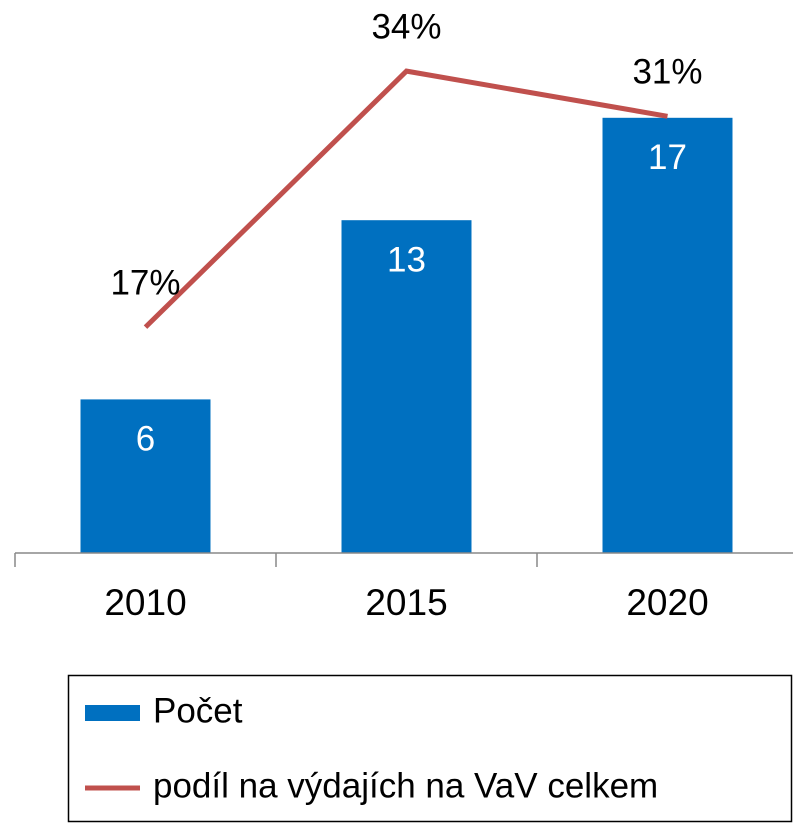 This screenshot has height=823, width=793. What do you see at coordinates (667, 72) in the screenshot?
I see `line-label: 31%` at bounding box center [667, 72].